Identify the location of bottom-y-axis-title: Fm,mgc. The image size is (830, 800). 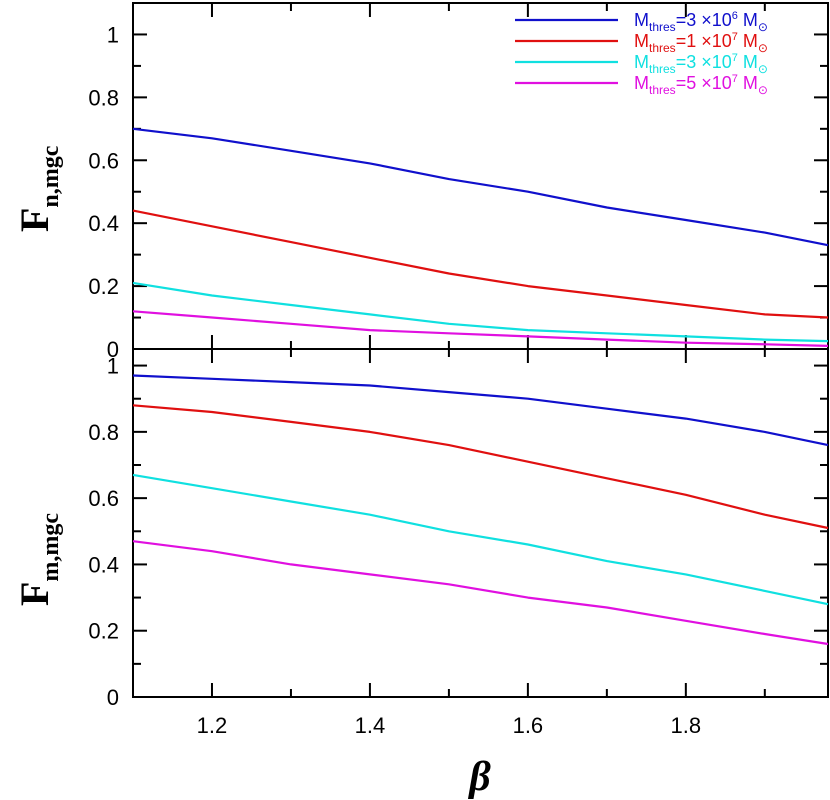
(38, 559).